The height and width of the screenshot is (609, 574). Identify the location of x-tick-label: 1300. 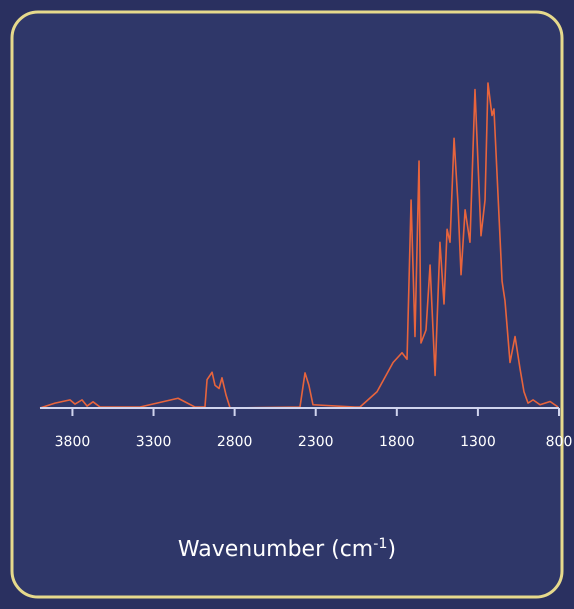
(478, 442).